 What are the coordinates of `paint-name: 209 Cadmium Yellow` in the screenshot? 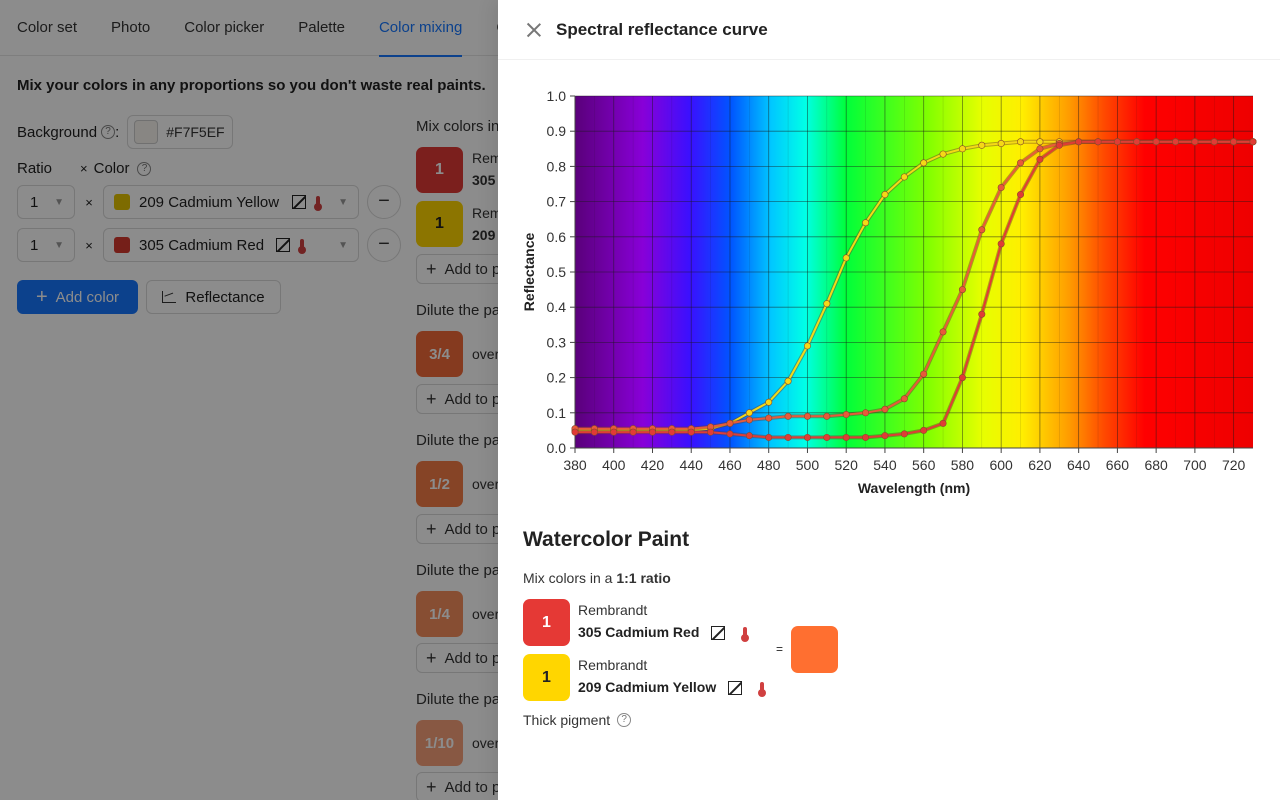 It's located at (672, 688).